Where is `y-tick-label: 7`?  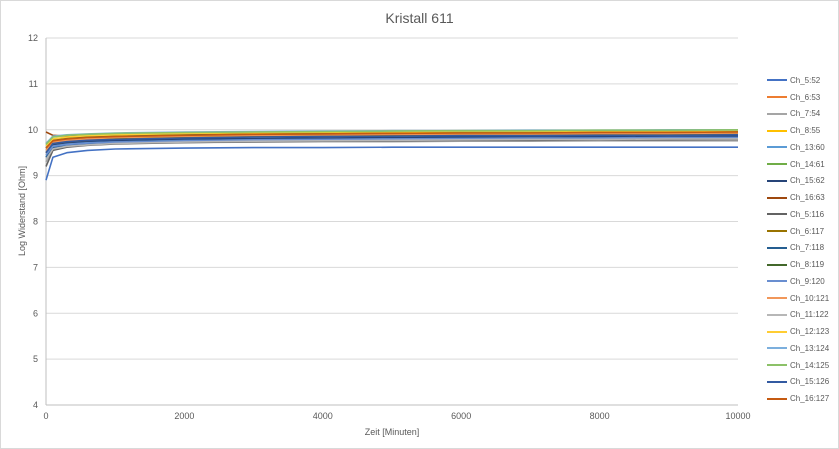
y-tick-label: 7 is located at coordinates (35, 267).